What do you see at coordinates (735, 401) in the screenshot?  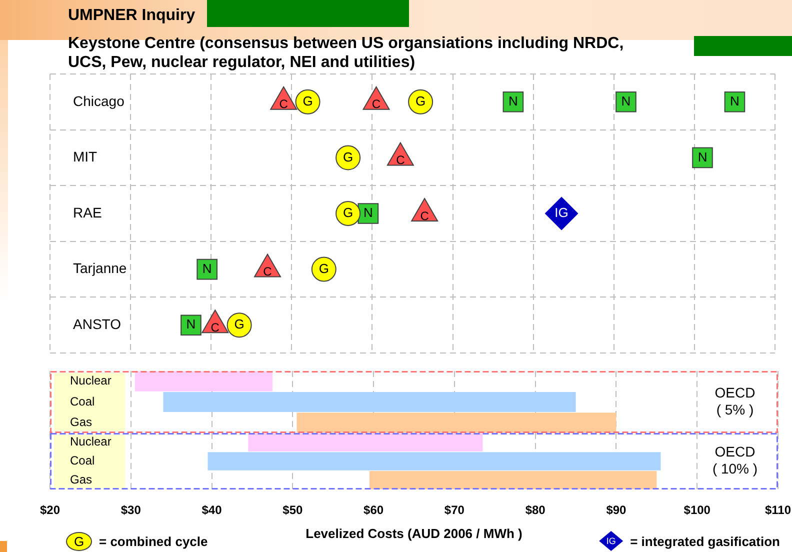 I see `annotation: OECD ( 5% )` at bounding box center [735, 401].